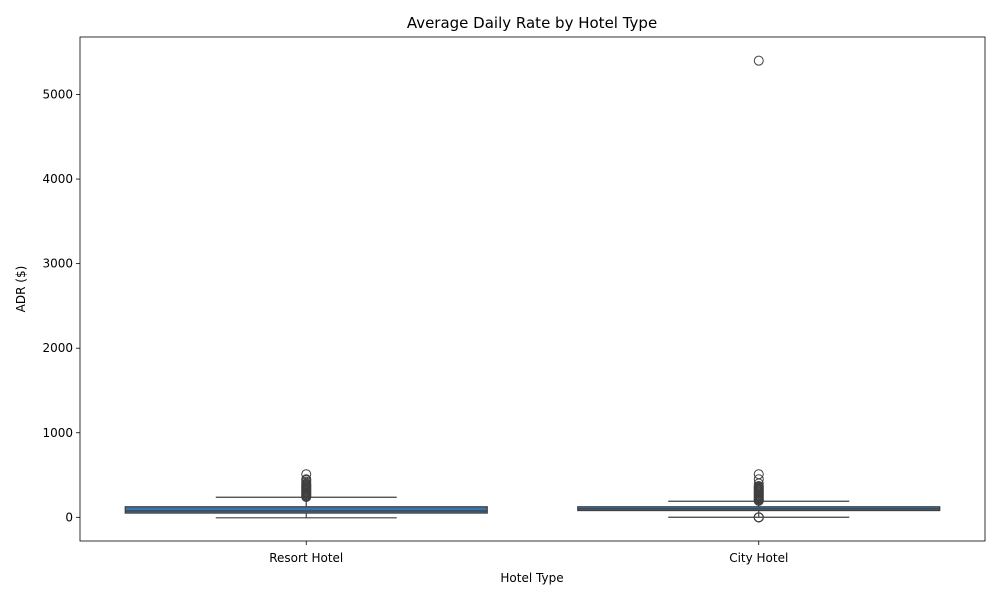  I want to click on y-tick-label: 4000, so click(57, 179).